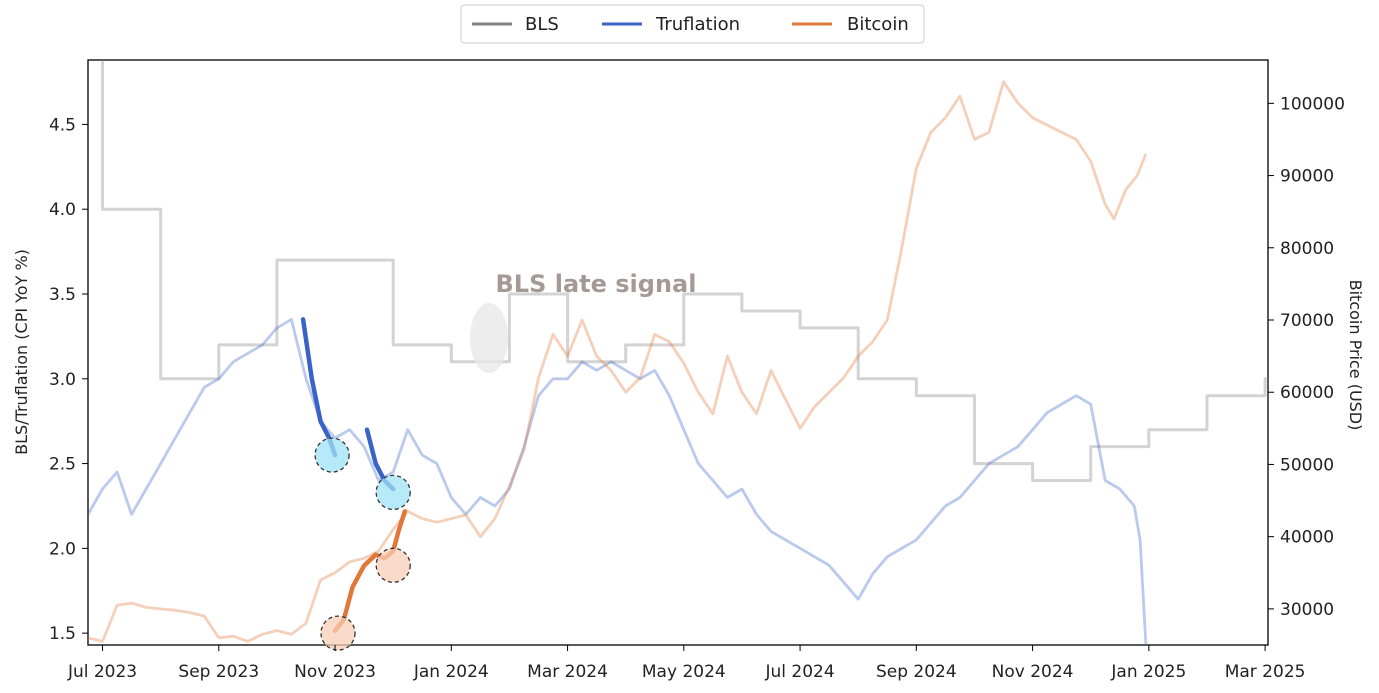  What do you see at coordinates (567, 672) in the screenshot?
I see `x-tick-label: Mar 2024` at bounding box center [567, 672].